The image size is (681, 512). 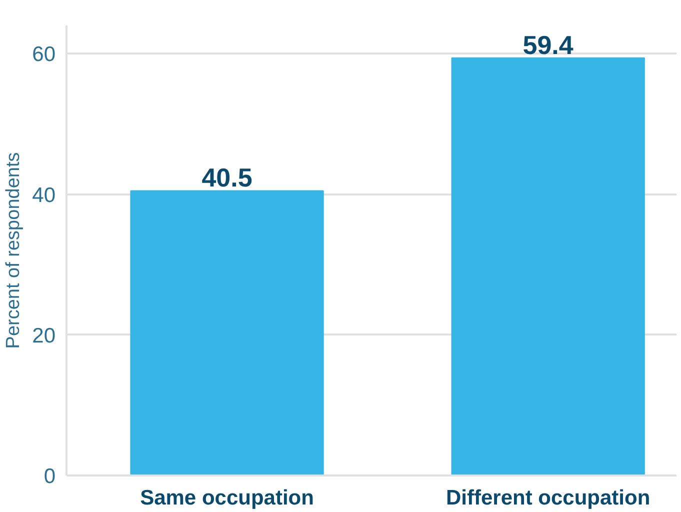 I want to click on y-tick-label: 0, so click(x=50, y=476).